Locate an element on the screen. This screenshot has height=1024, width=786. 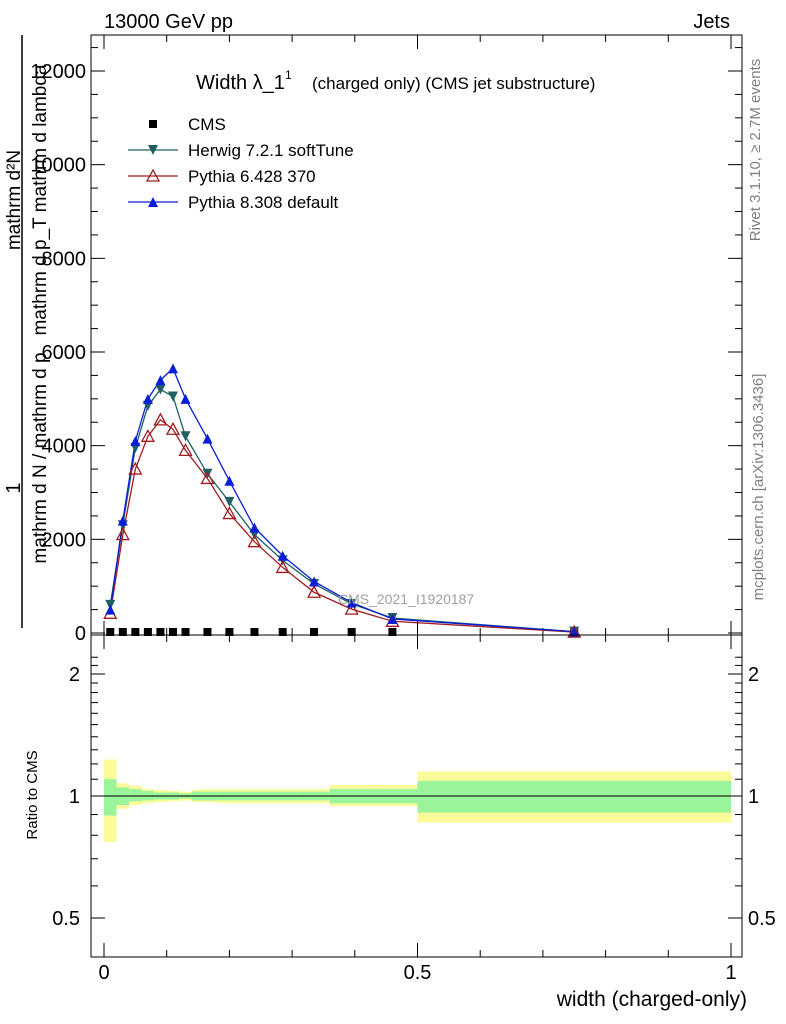
chart-title-main: Width λ_1 is located at coordinates (240, 83).